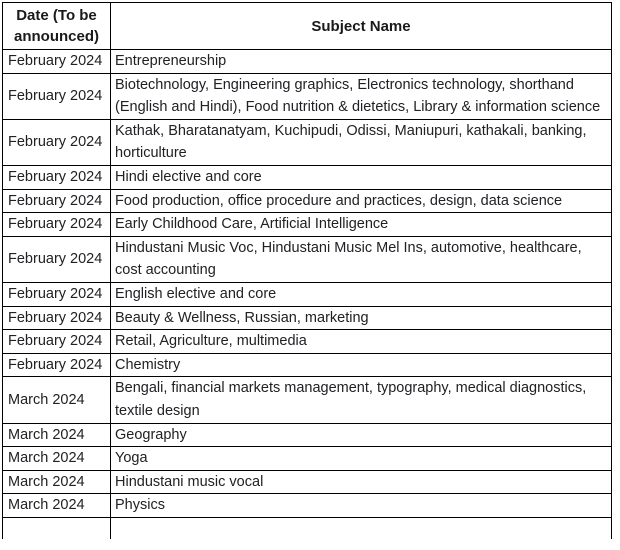 The image size is (620, 550). Describe the element at coordinates (361, 528) in the screenshot. I see `subject-cell-empty` at that location.